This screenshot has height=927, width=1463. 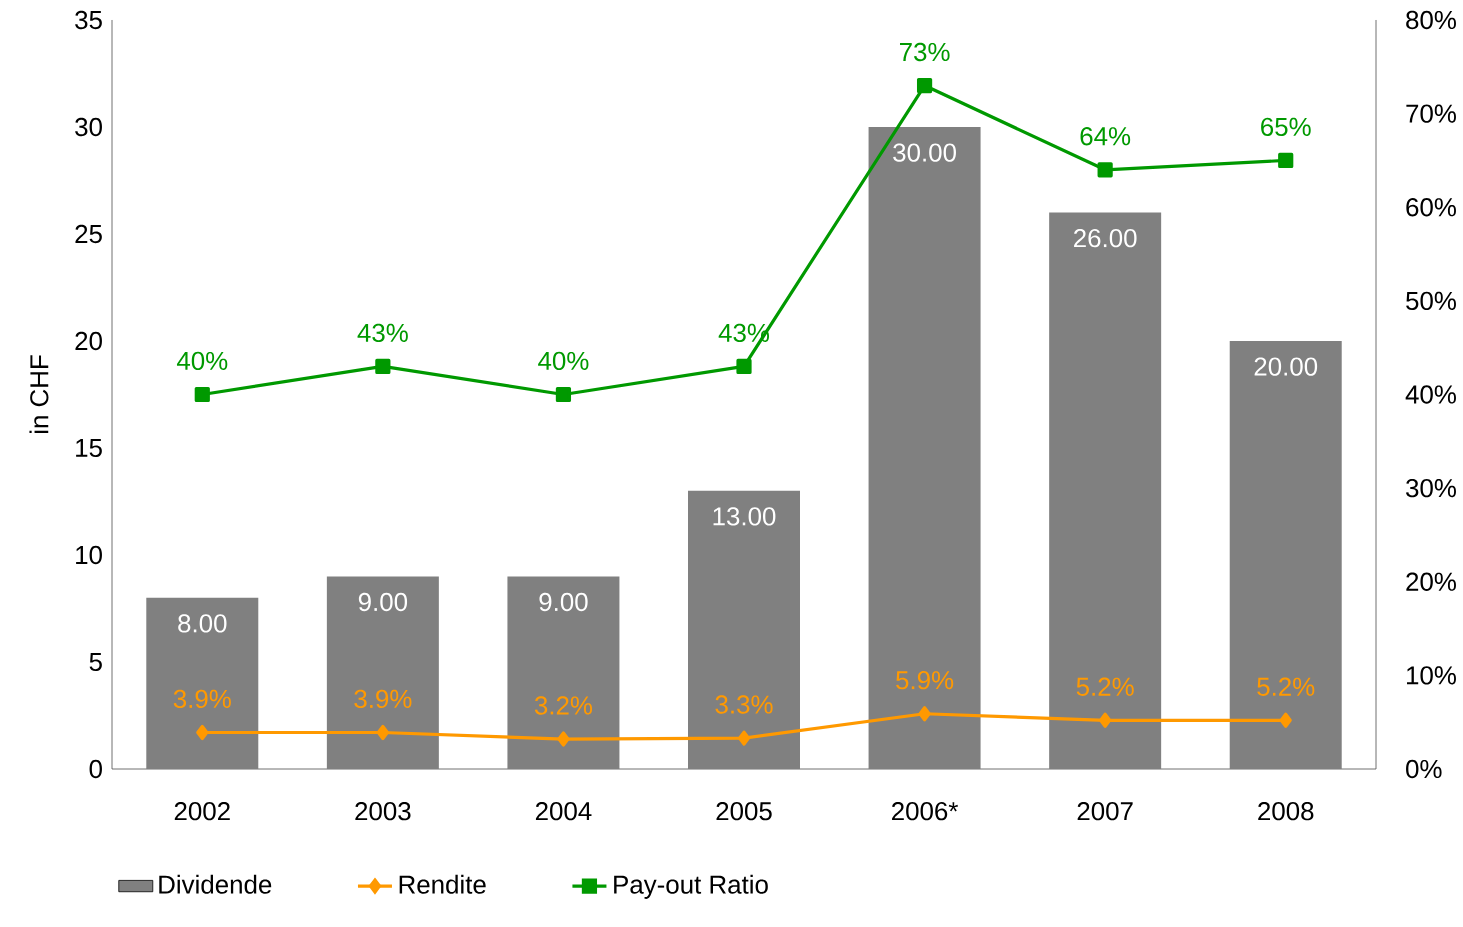 What do you see at coordinates (563, 811) in the screenshot?
I see `x-tick-label: 2004` at bounding box center [563, 811].